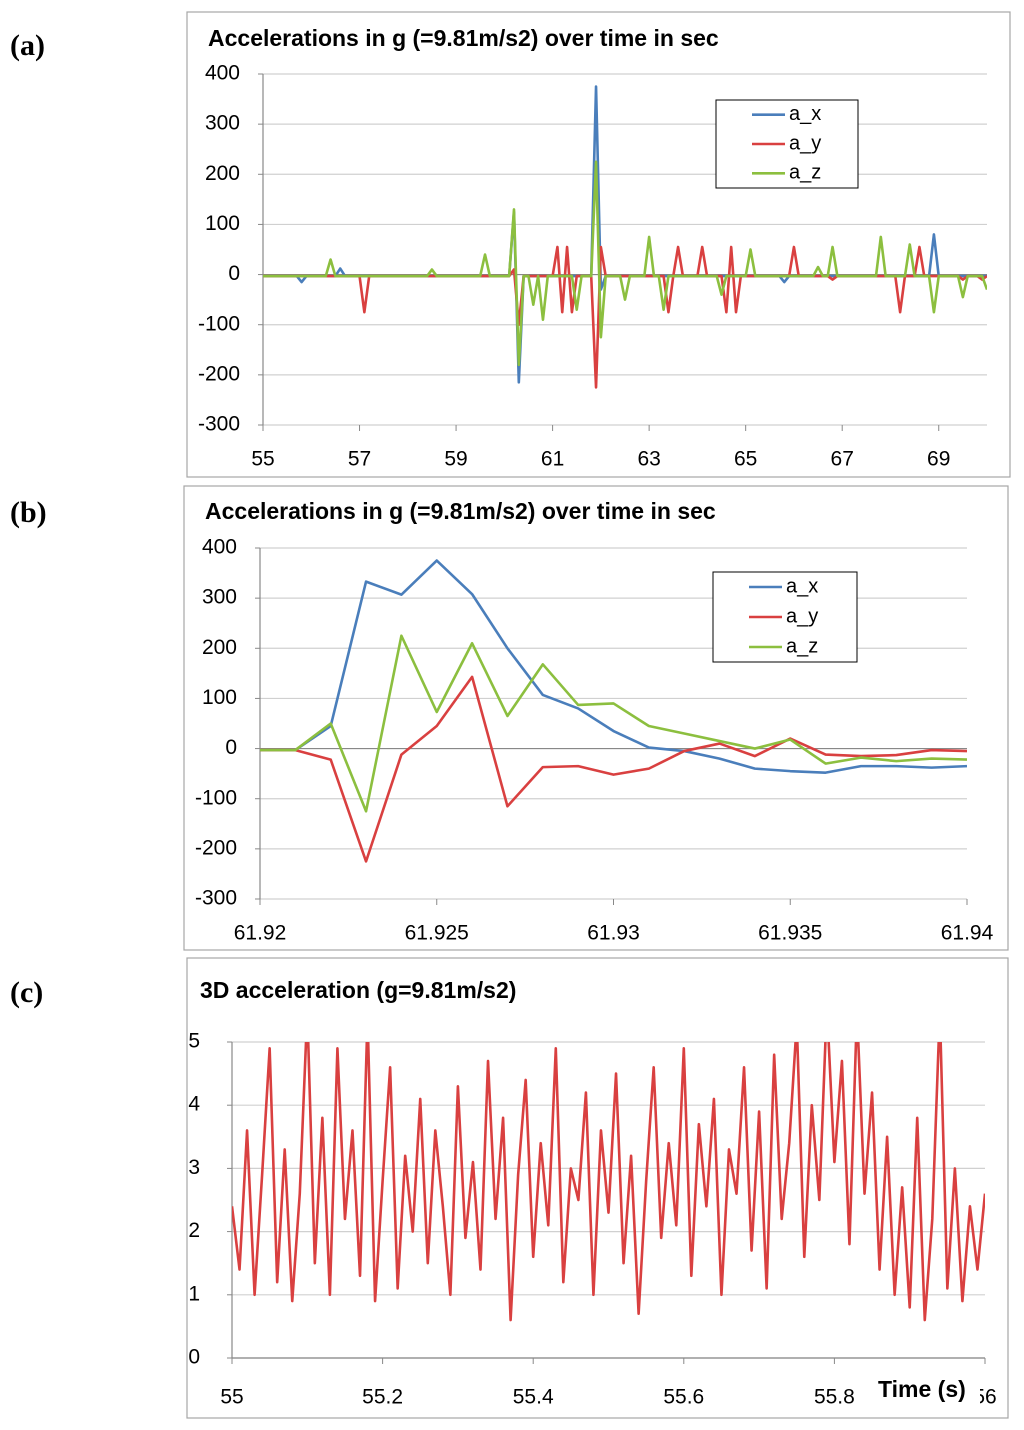 This screenshot has height=1430, width=1024. I want to click on x-tick-label: 61.925, so click(437, 933).